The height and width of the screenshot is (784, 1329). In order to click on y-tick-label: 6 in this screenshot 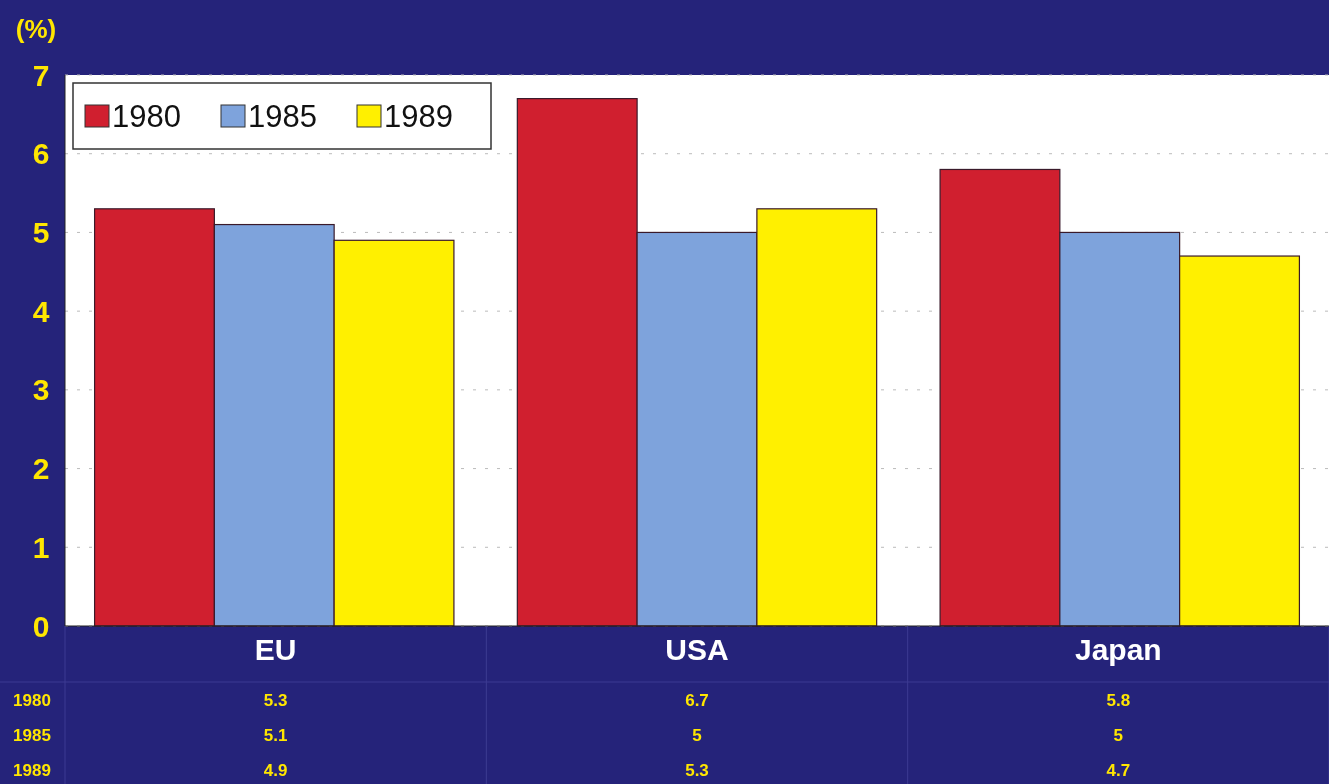, I will do `click(41, 154)`.